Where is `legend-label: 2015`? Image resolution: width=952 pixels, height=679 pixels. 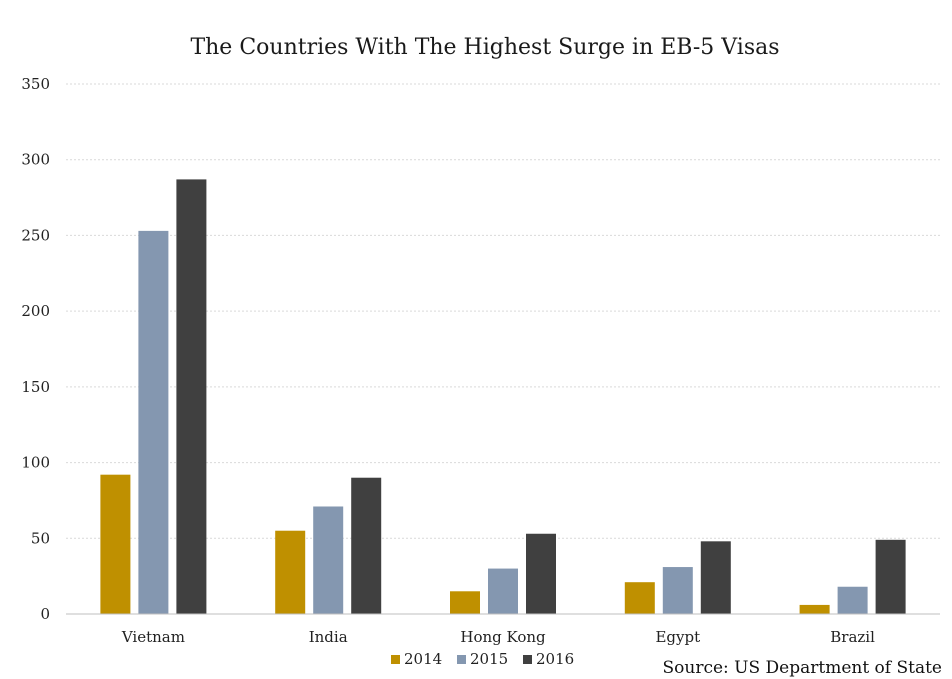 legend-label: 2015 is located at coordinates (489, 659).